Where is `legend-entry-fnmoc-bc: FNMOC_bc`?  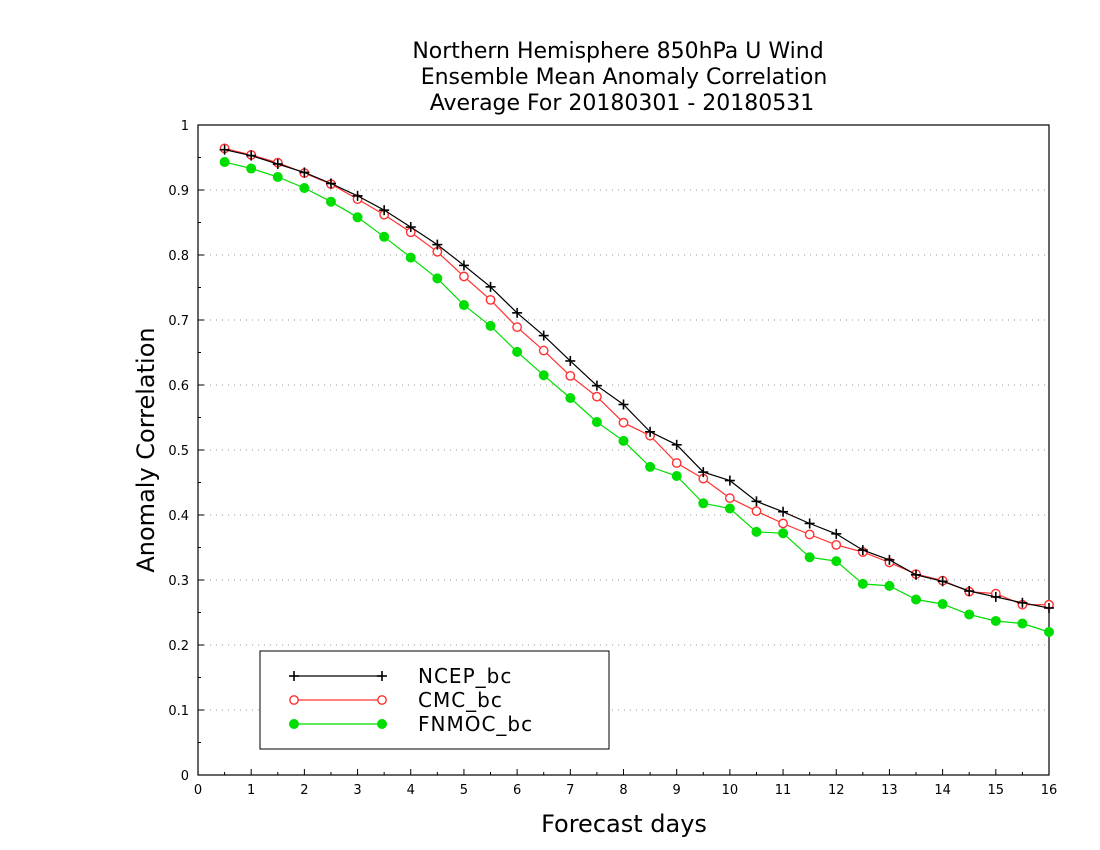
legend-entry-fnmoc-bc: FNMOC_bc is located at coordinates (411, 724).